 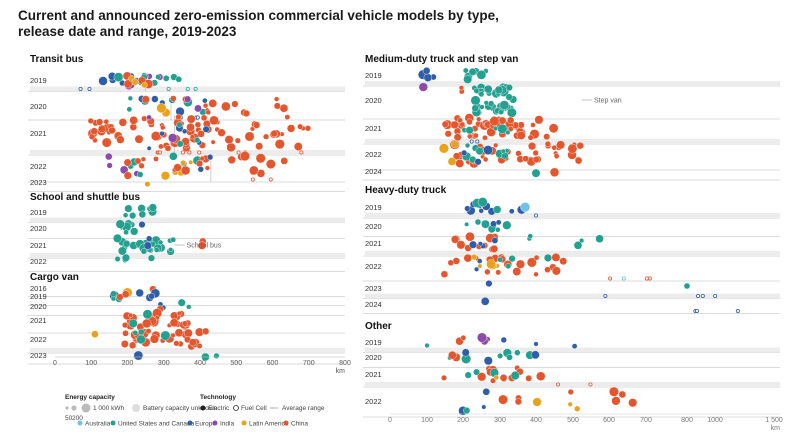 I want to click on legend-fuelcell-swatch, so click(x=236, y=408).